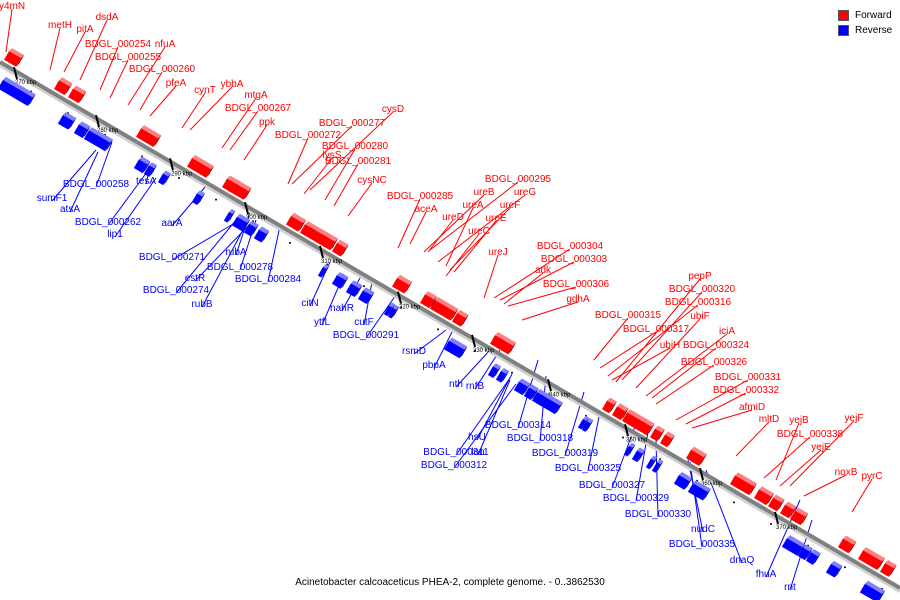 The height and width of the screenshot is (600, 900). I want to click on forward-label: BDGL_000280, so click(355, 146).